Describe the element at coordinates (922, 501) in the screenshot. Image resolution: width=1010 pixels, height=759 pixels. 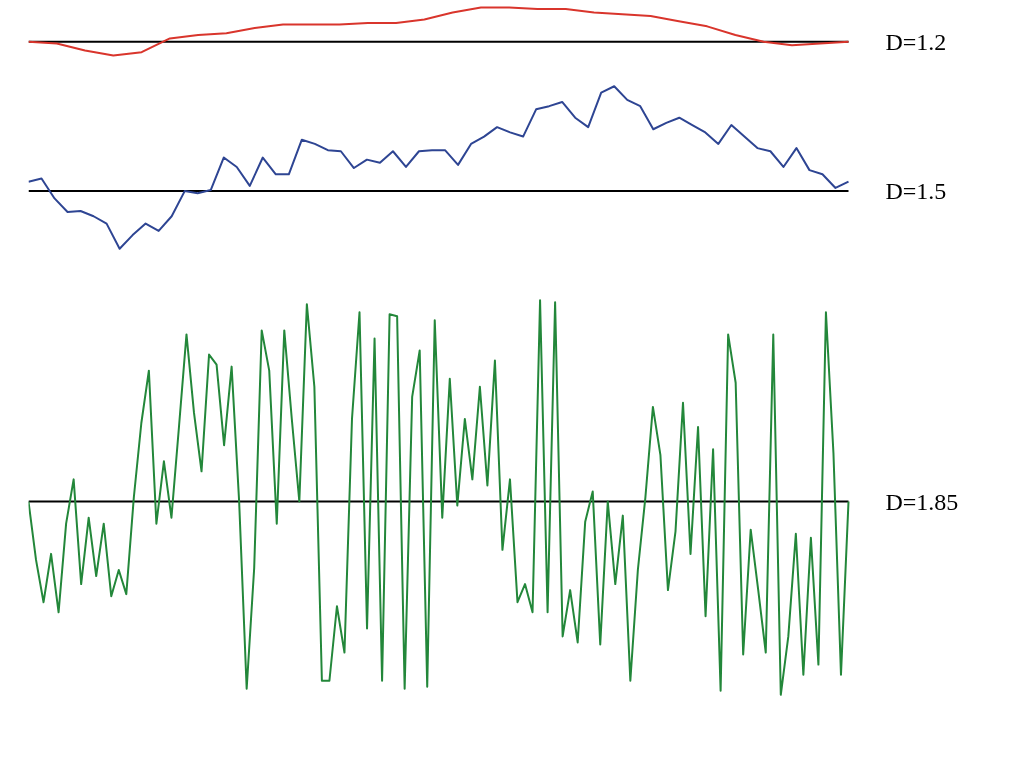
I see `series-label: D=1.85` at that location.